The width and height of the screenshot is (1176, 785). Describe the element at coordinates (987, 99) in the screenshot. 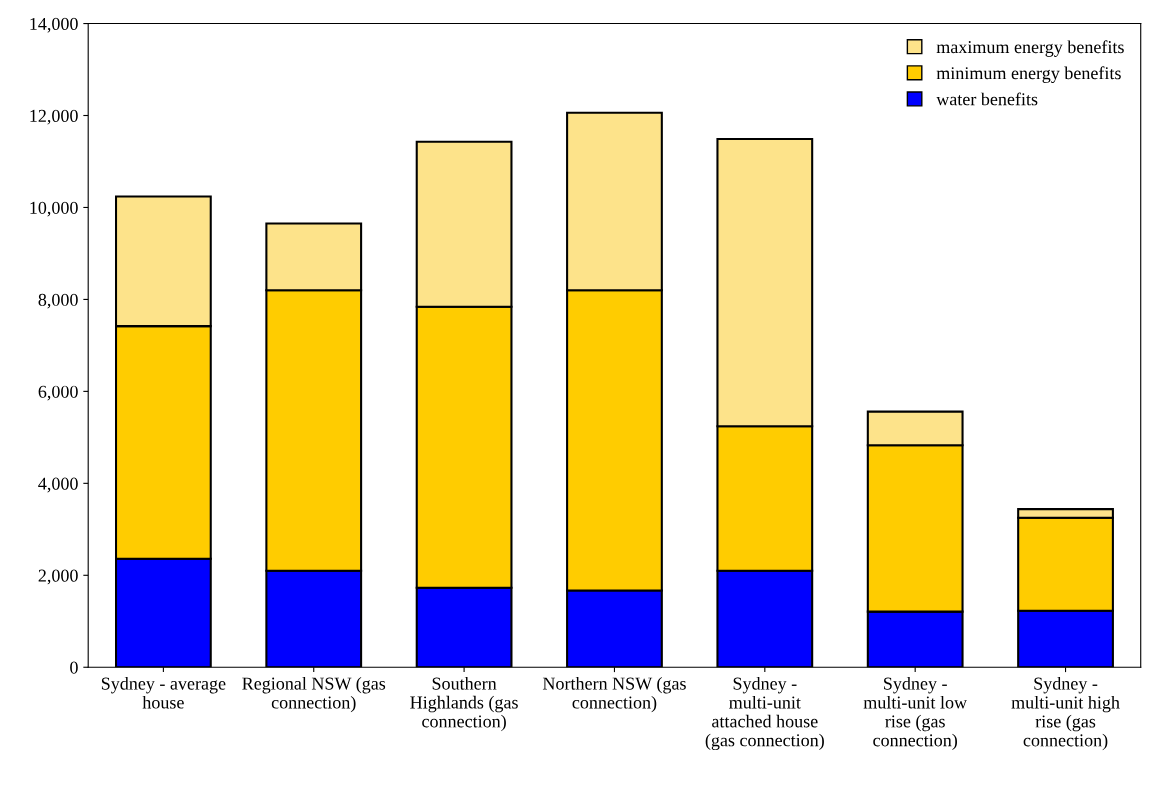

I see `legend-label: water benefits` at that location.